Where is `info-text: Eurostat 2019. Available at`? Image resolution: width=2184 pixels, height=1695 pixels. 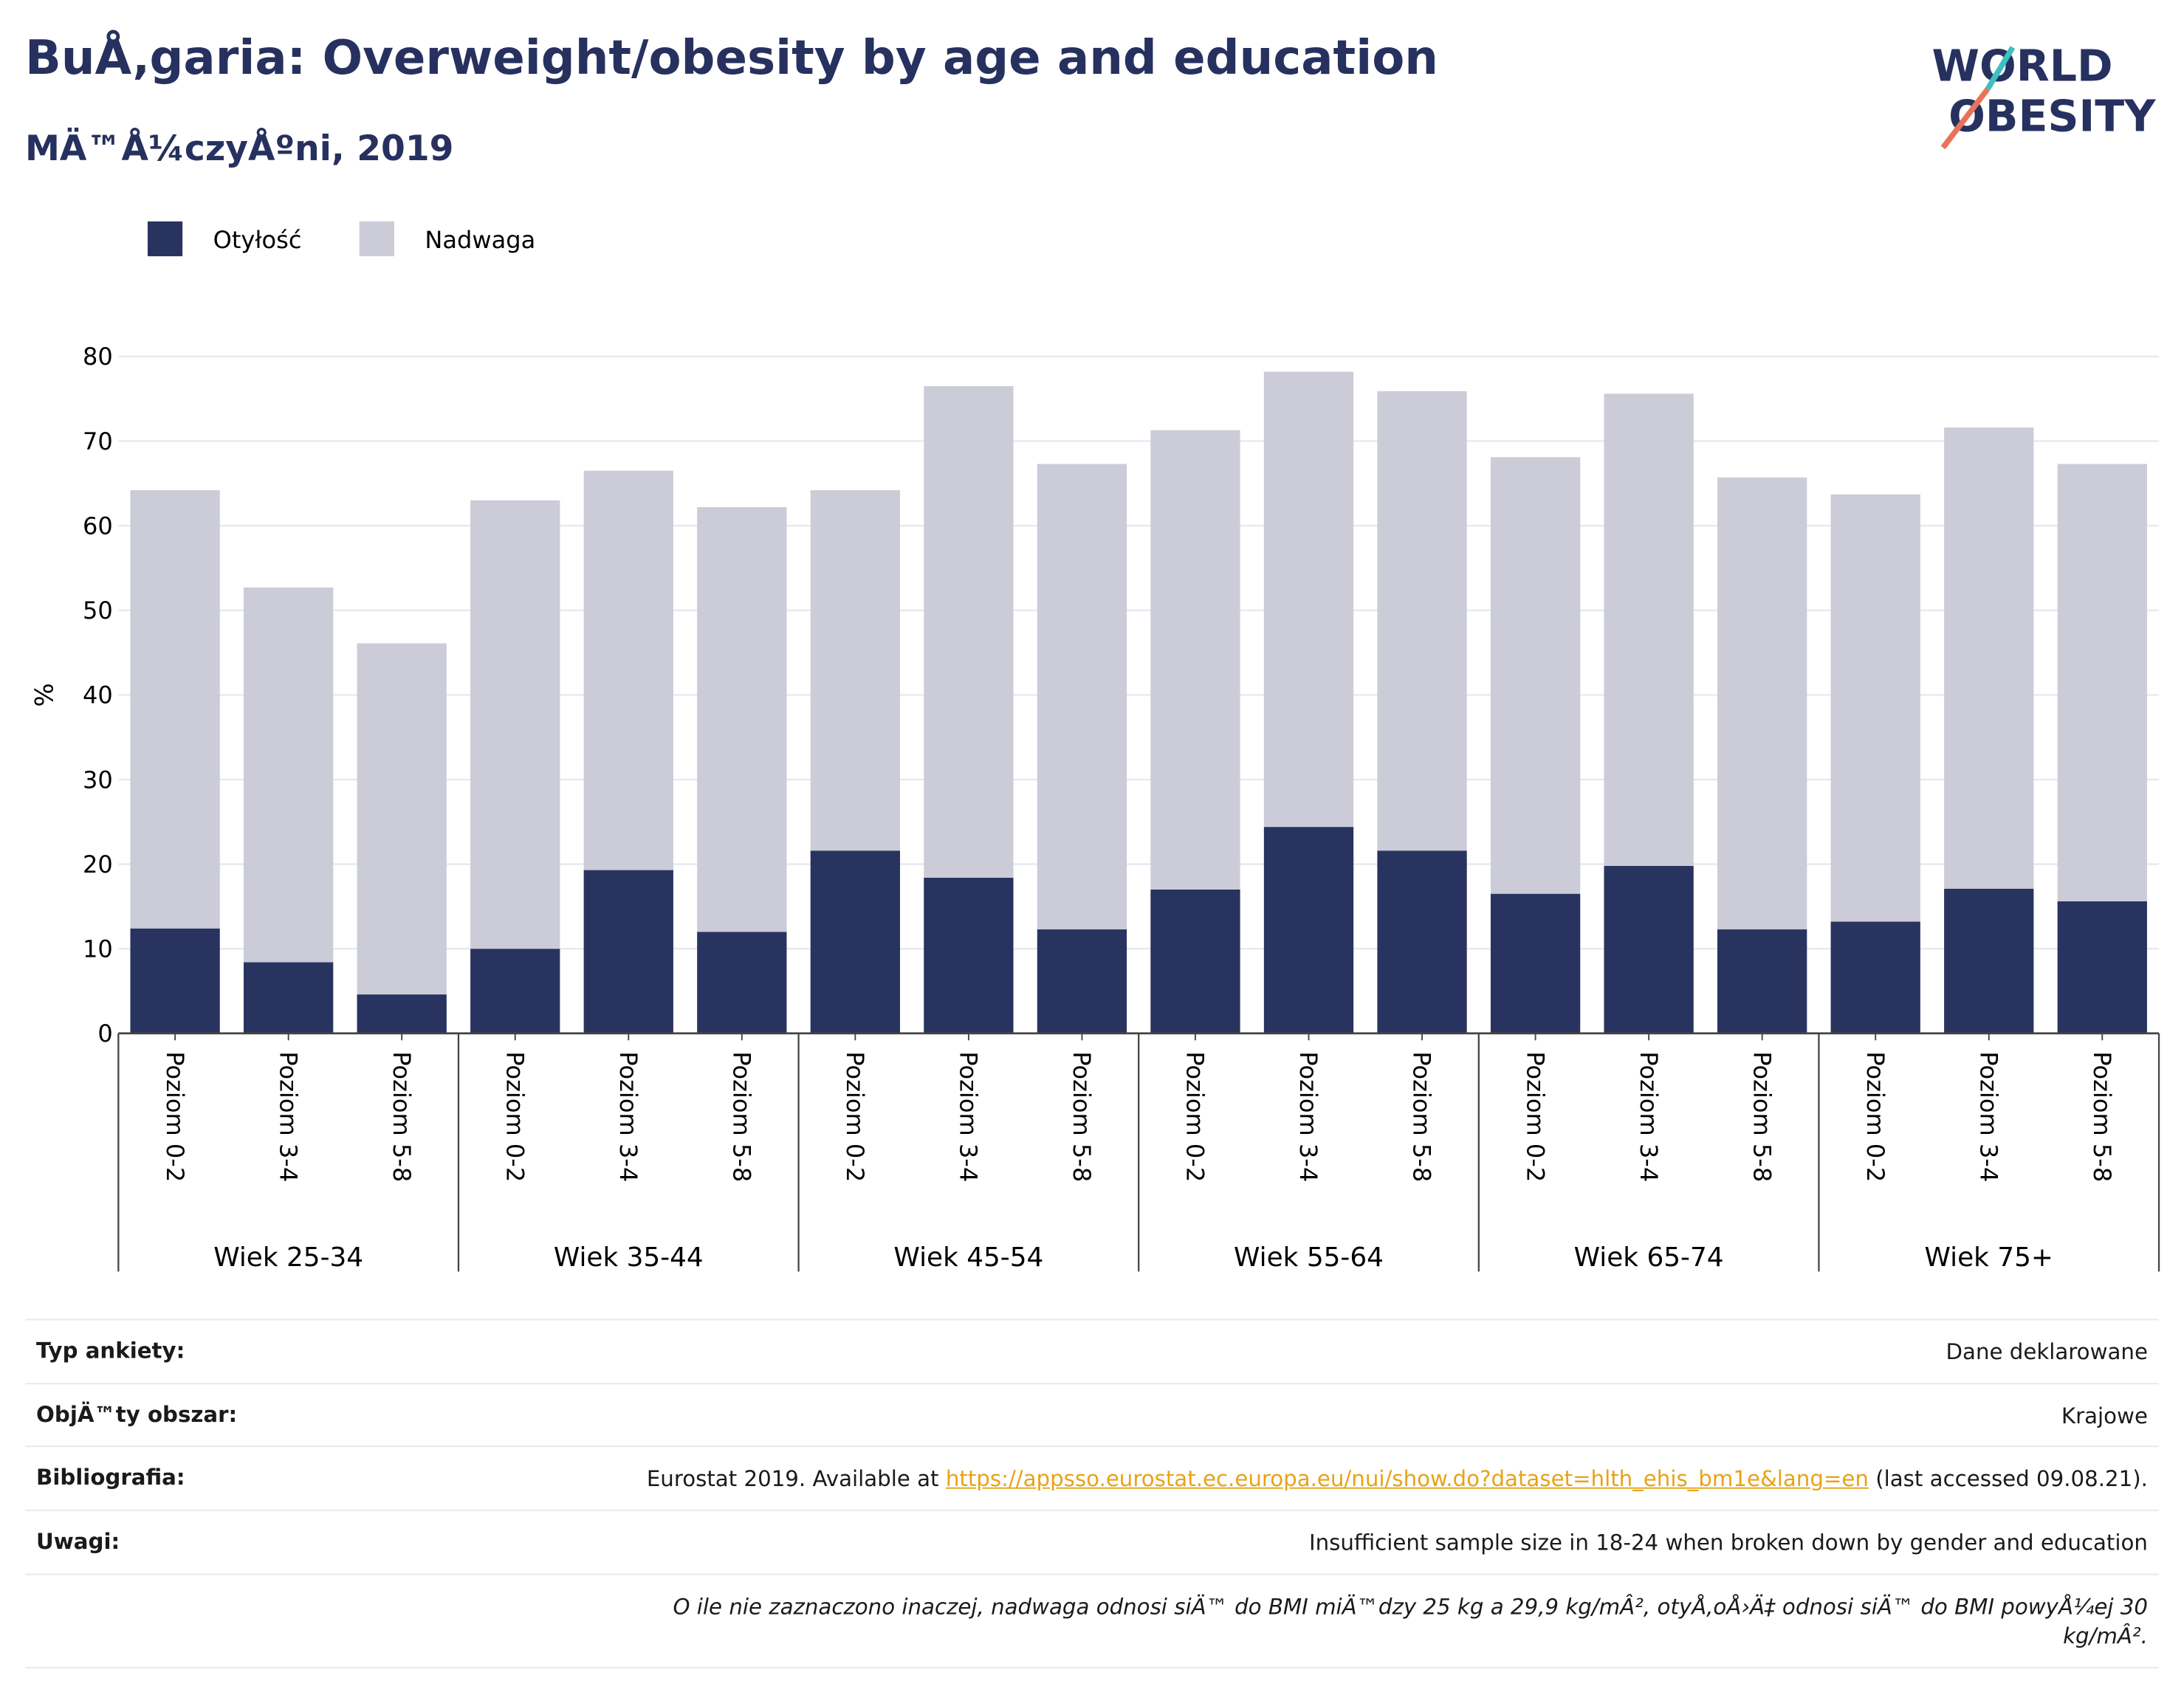
info-text: Eurostat 2019. Available at is located at coordinates (796, 1480).